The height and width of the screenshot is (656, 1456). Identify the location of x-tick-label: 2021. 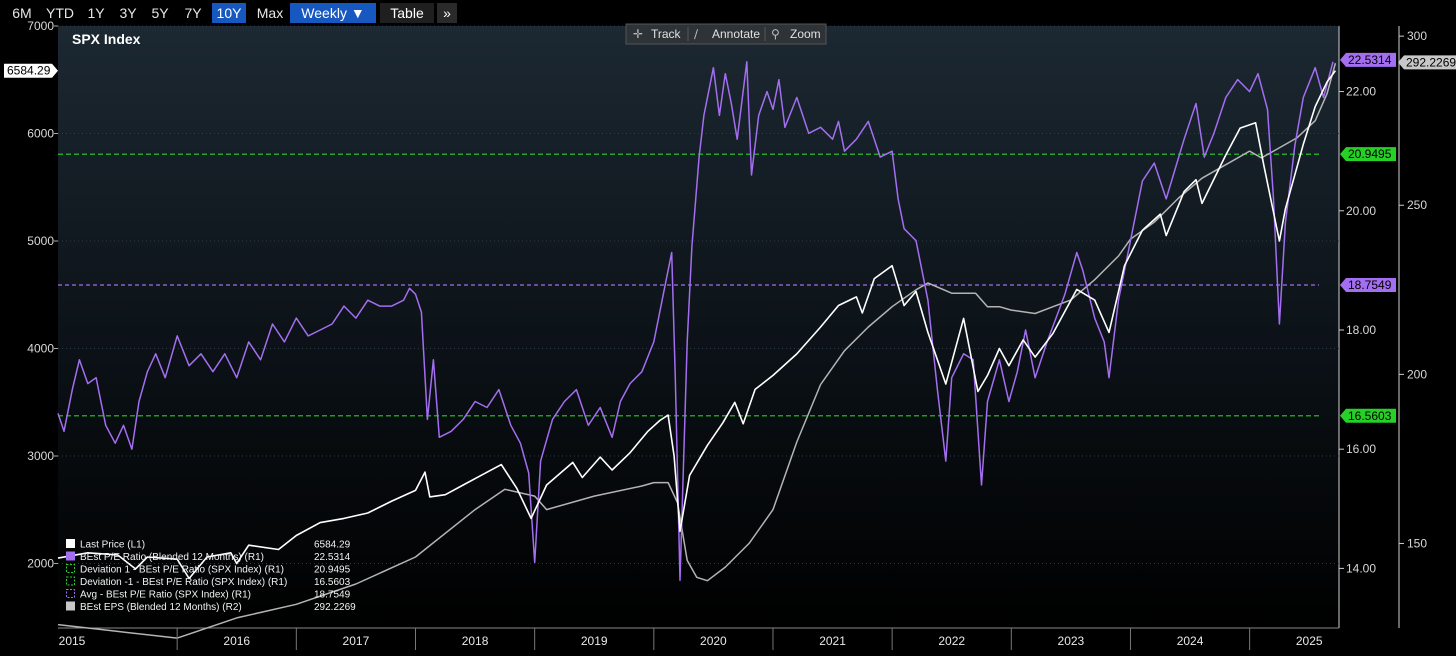
(832, 641).